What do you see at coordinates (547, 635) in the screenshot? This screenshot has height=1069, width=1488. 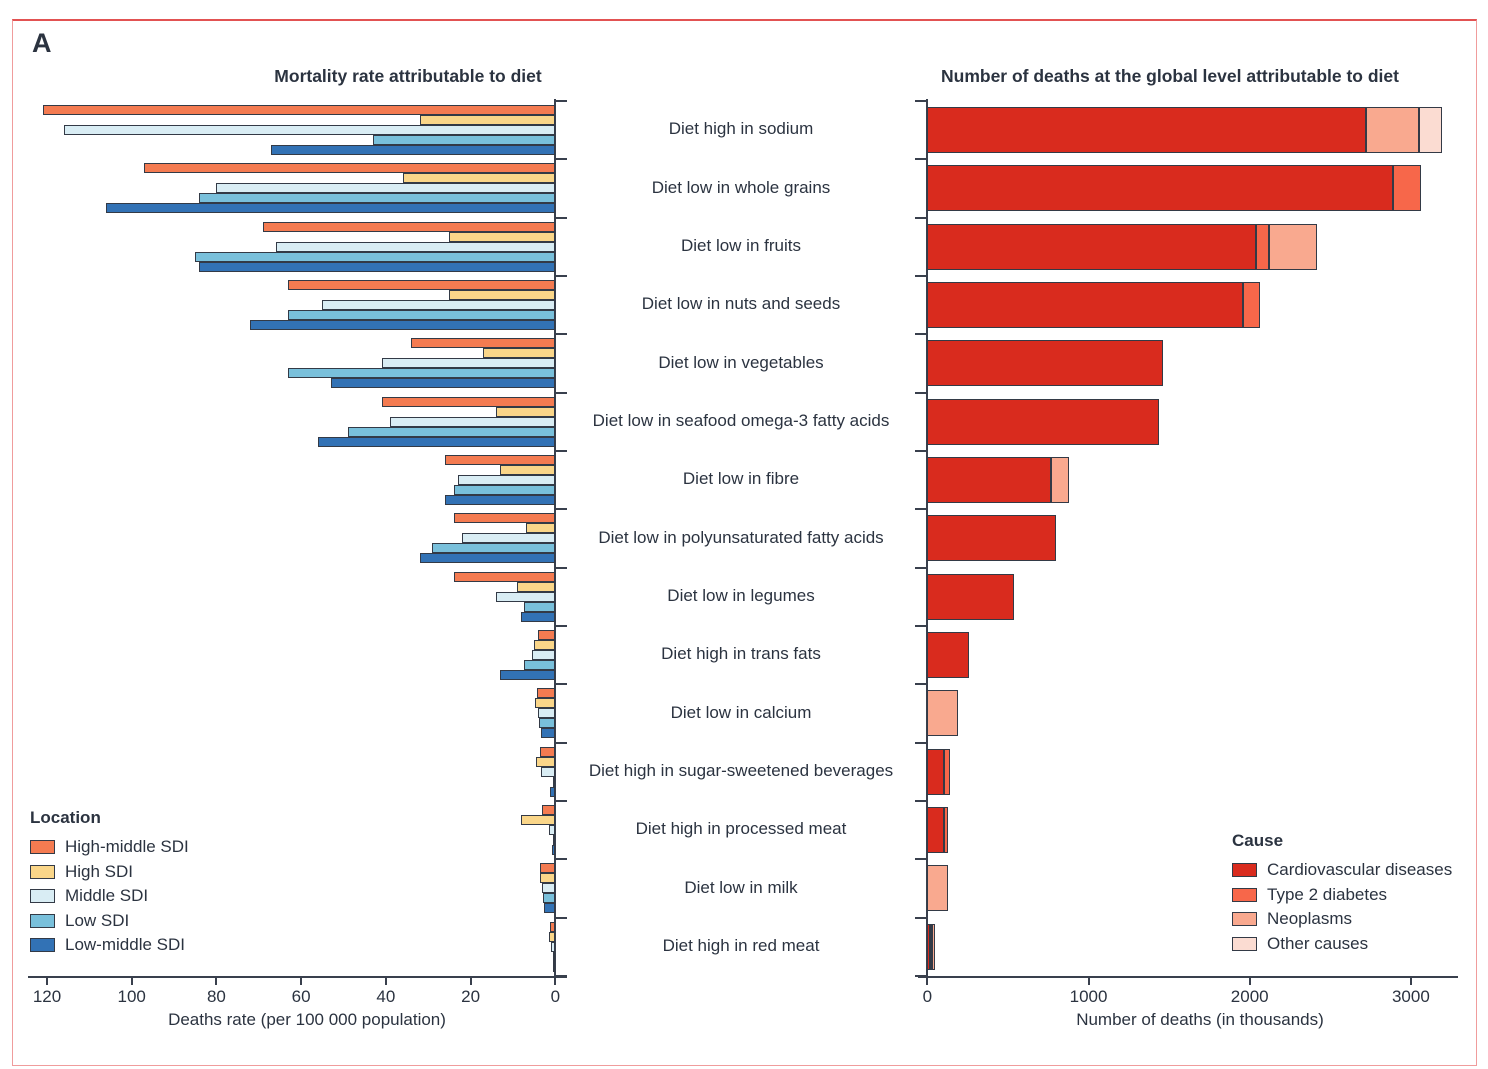 I see `bar-diet-high-in-trans-fats-high-middle-sdi` at bounding box center [547, 635].